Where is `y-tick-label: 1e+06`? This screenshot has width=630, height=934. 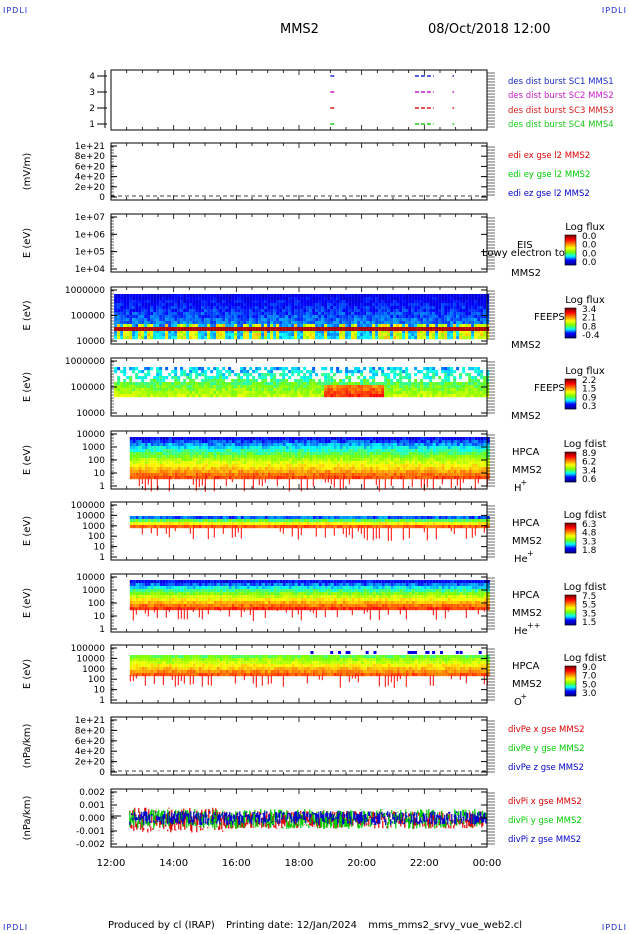 y-tick-label: 1e+06 is located at coordinates (90, 235).